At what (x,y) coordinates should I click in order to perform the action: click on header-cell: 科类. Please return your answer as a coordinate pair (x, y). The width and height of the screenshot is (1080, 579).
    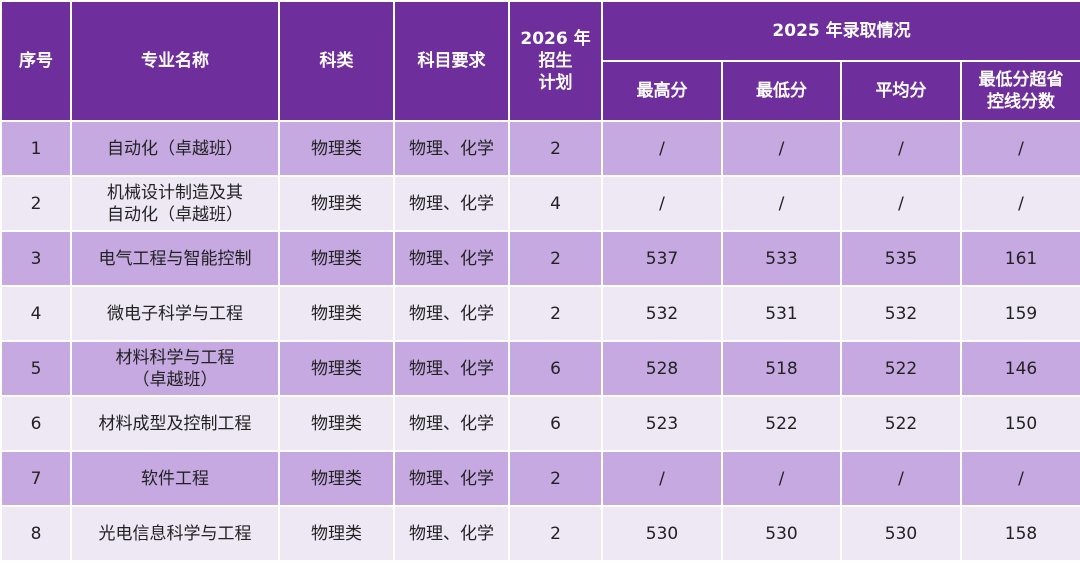
    Looking at the image, I should click on (336, 61).